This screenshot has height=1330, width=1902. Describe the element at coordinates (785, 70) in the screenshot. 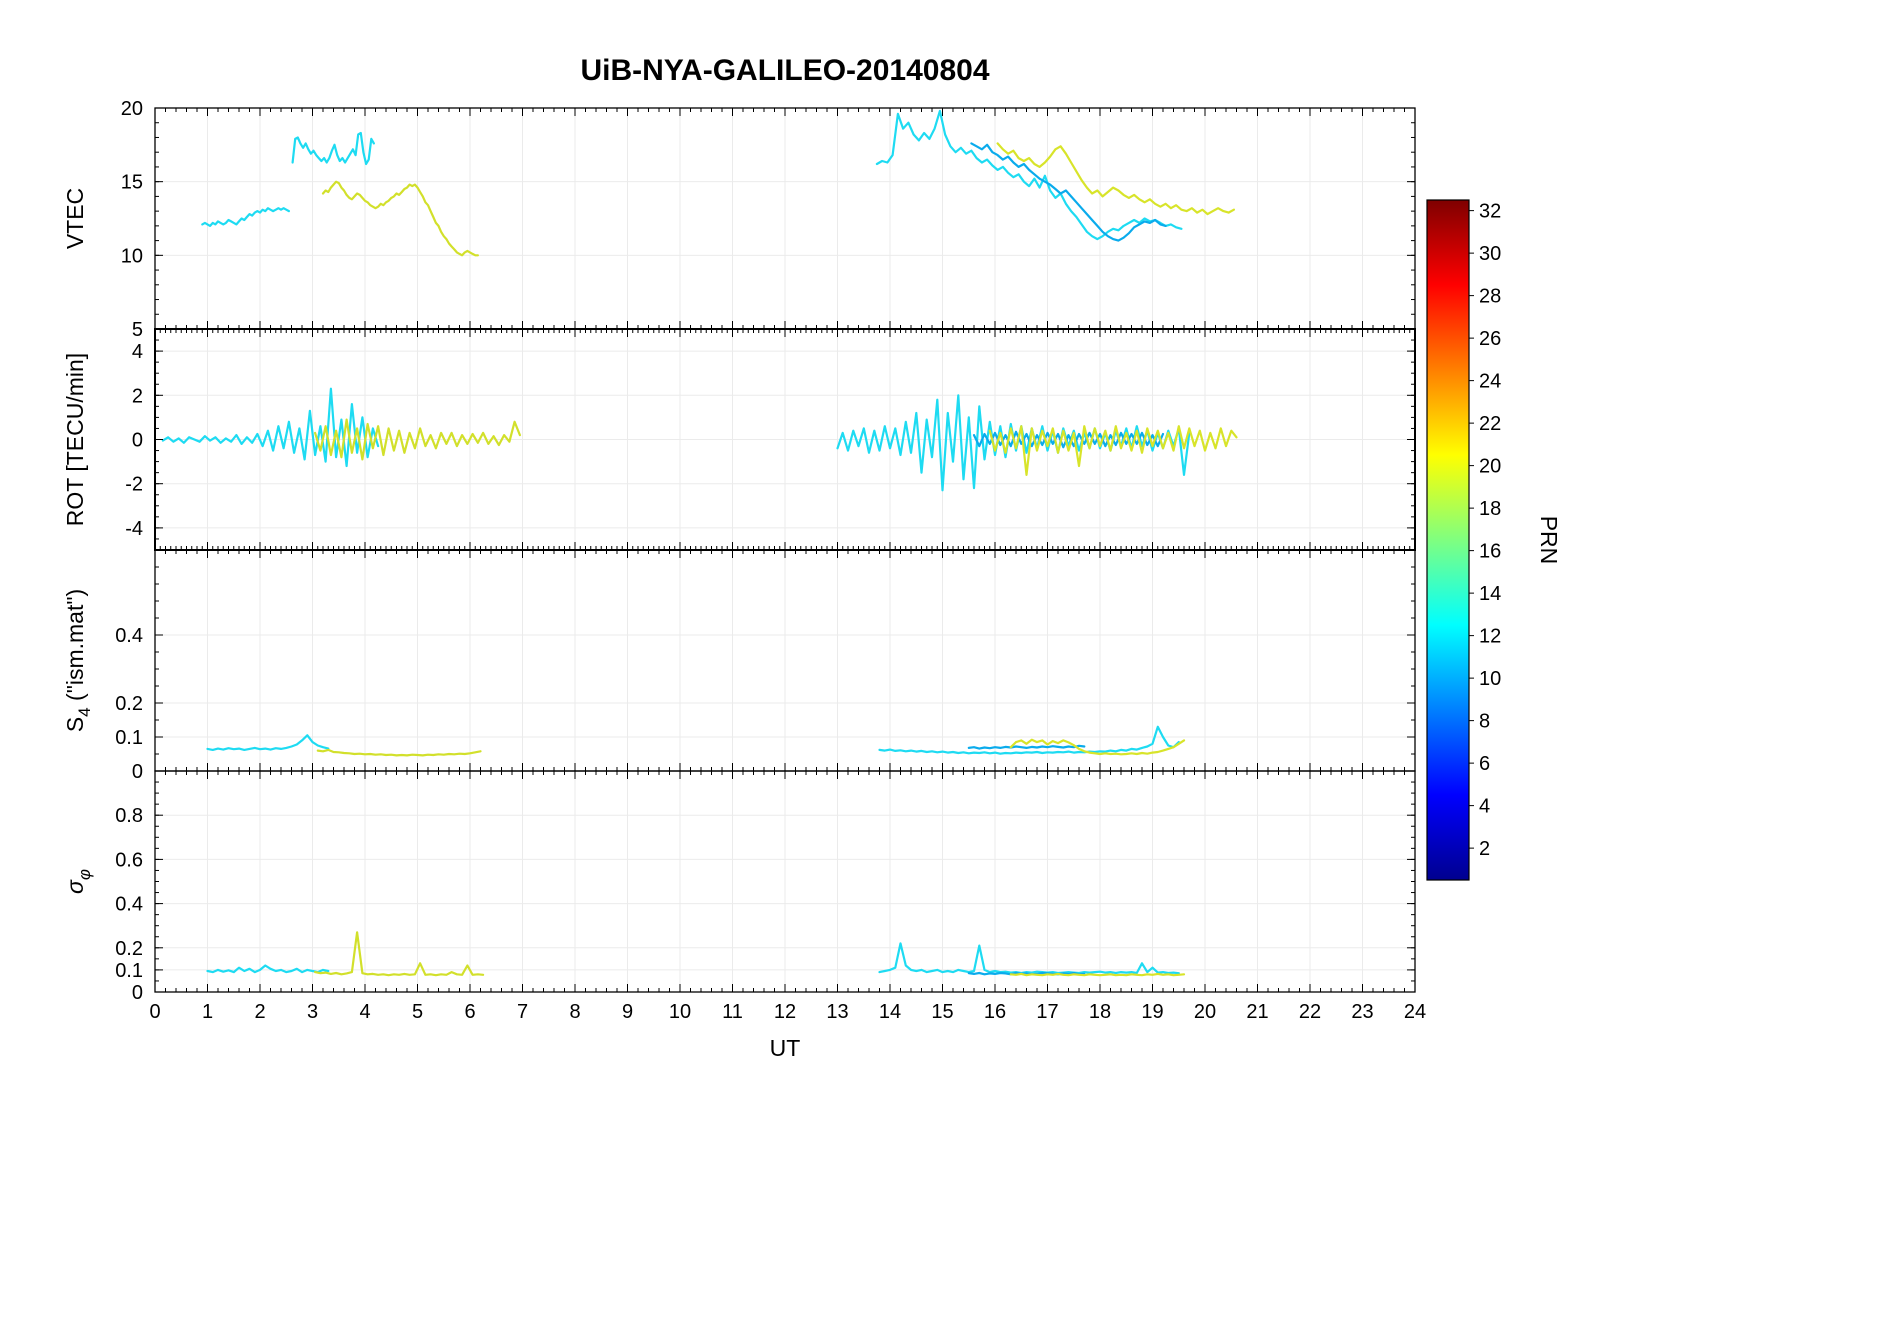

I see `chart-title: UiB-NYA-GALILEO-20140804` at that location.